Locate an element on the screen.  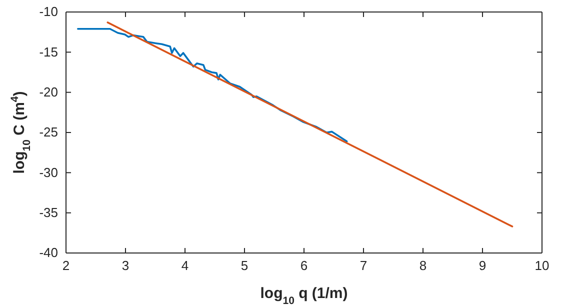
y-tick-label: -30 is located at coordinates (48, 172).